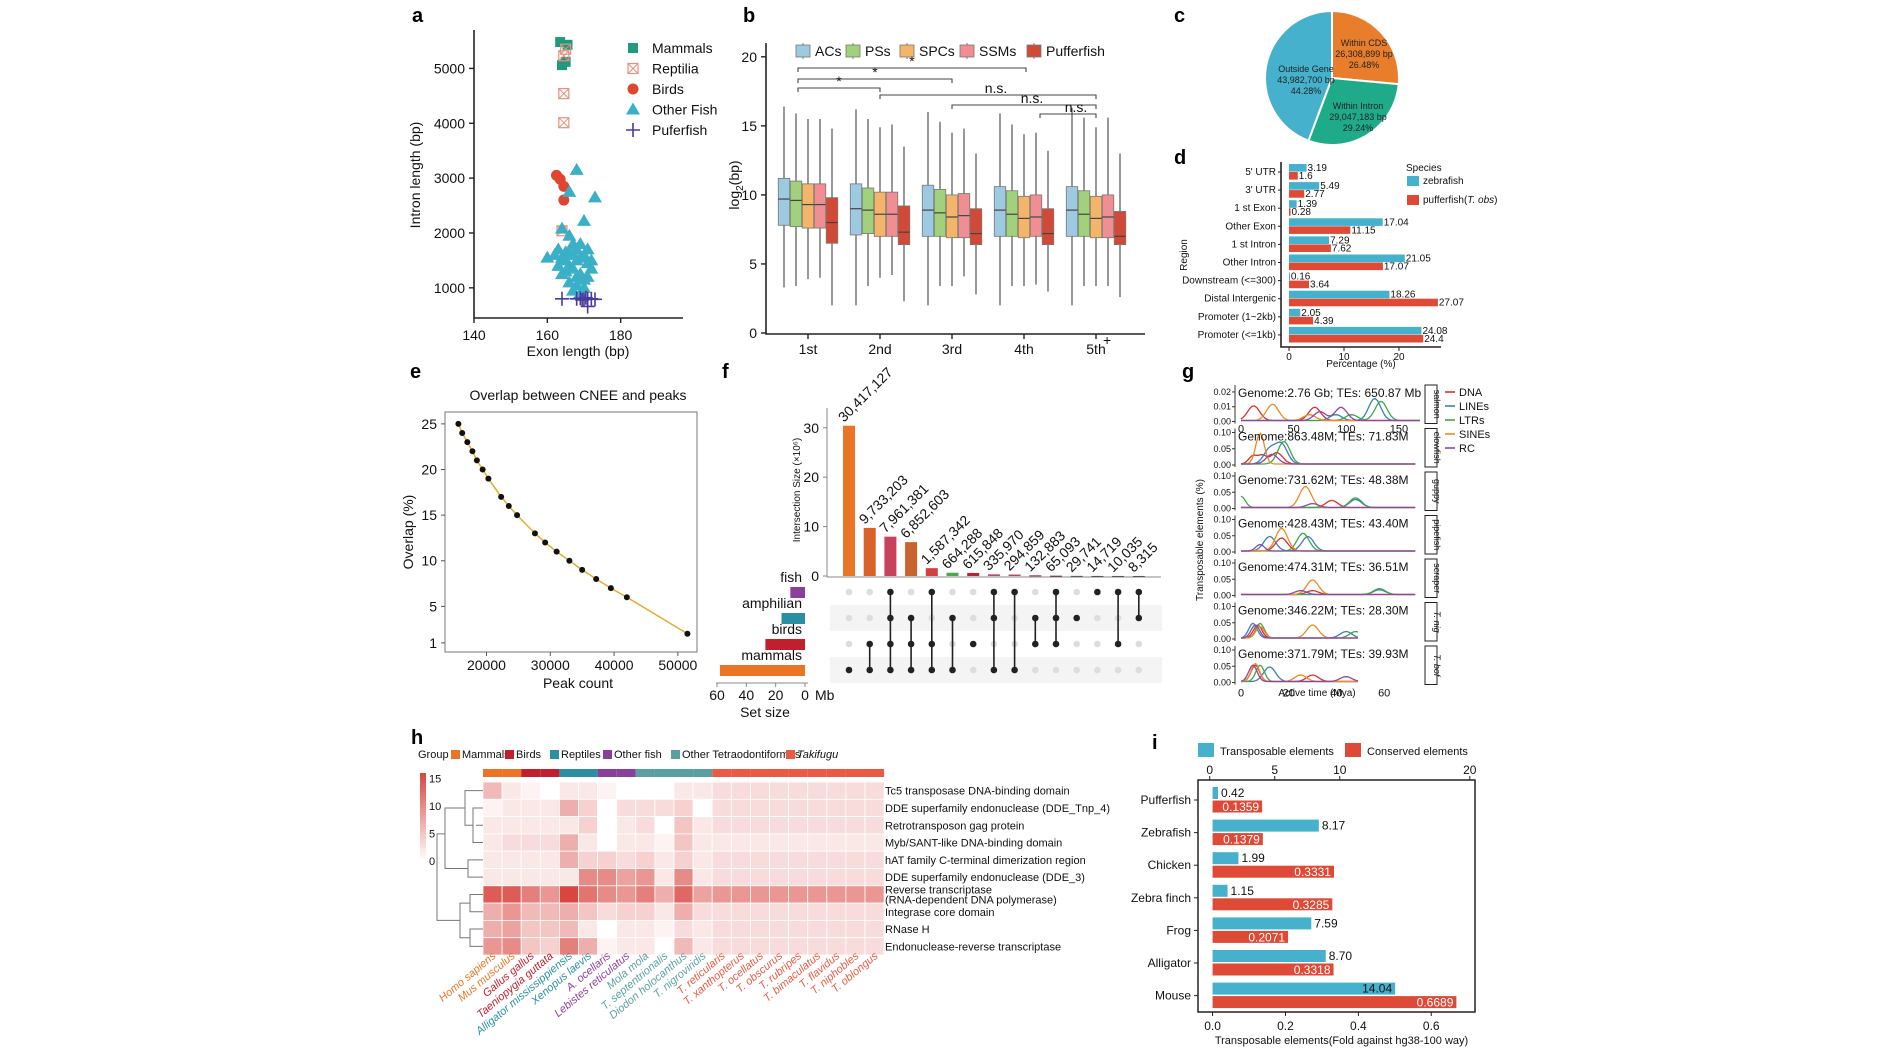 The width and height of the screenshot is (1890, 1063). What do you see at coordinates (1095, 349) in the screenshot?
I see `x-tick-label: 5th` at bounding box center [1095, 349].